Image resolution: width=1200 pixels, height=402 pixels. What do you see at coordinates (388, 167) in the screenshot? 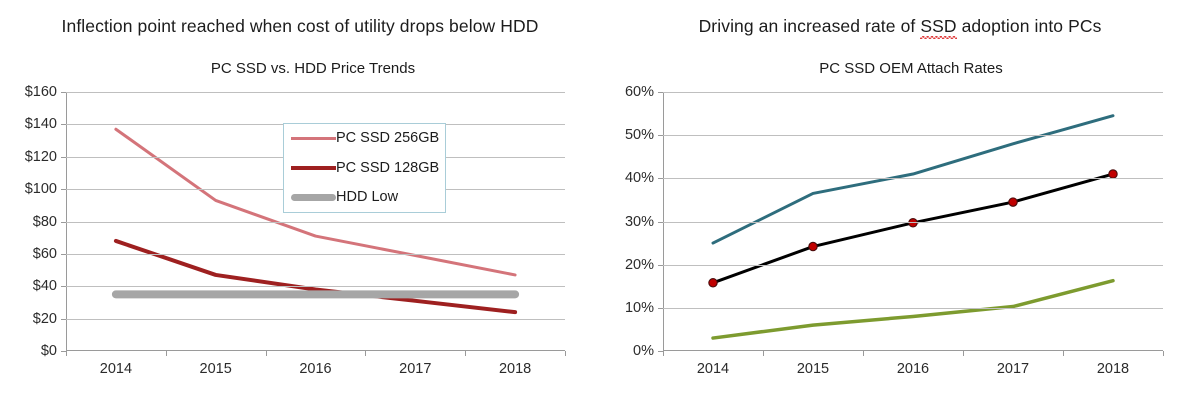
I see `legend-label-ssd-128: PC SSD 128GB` at bounding box center [388, 167].